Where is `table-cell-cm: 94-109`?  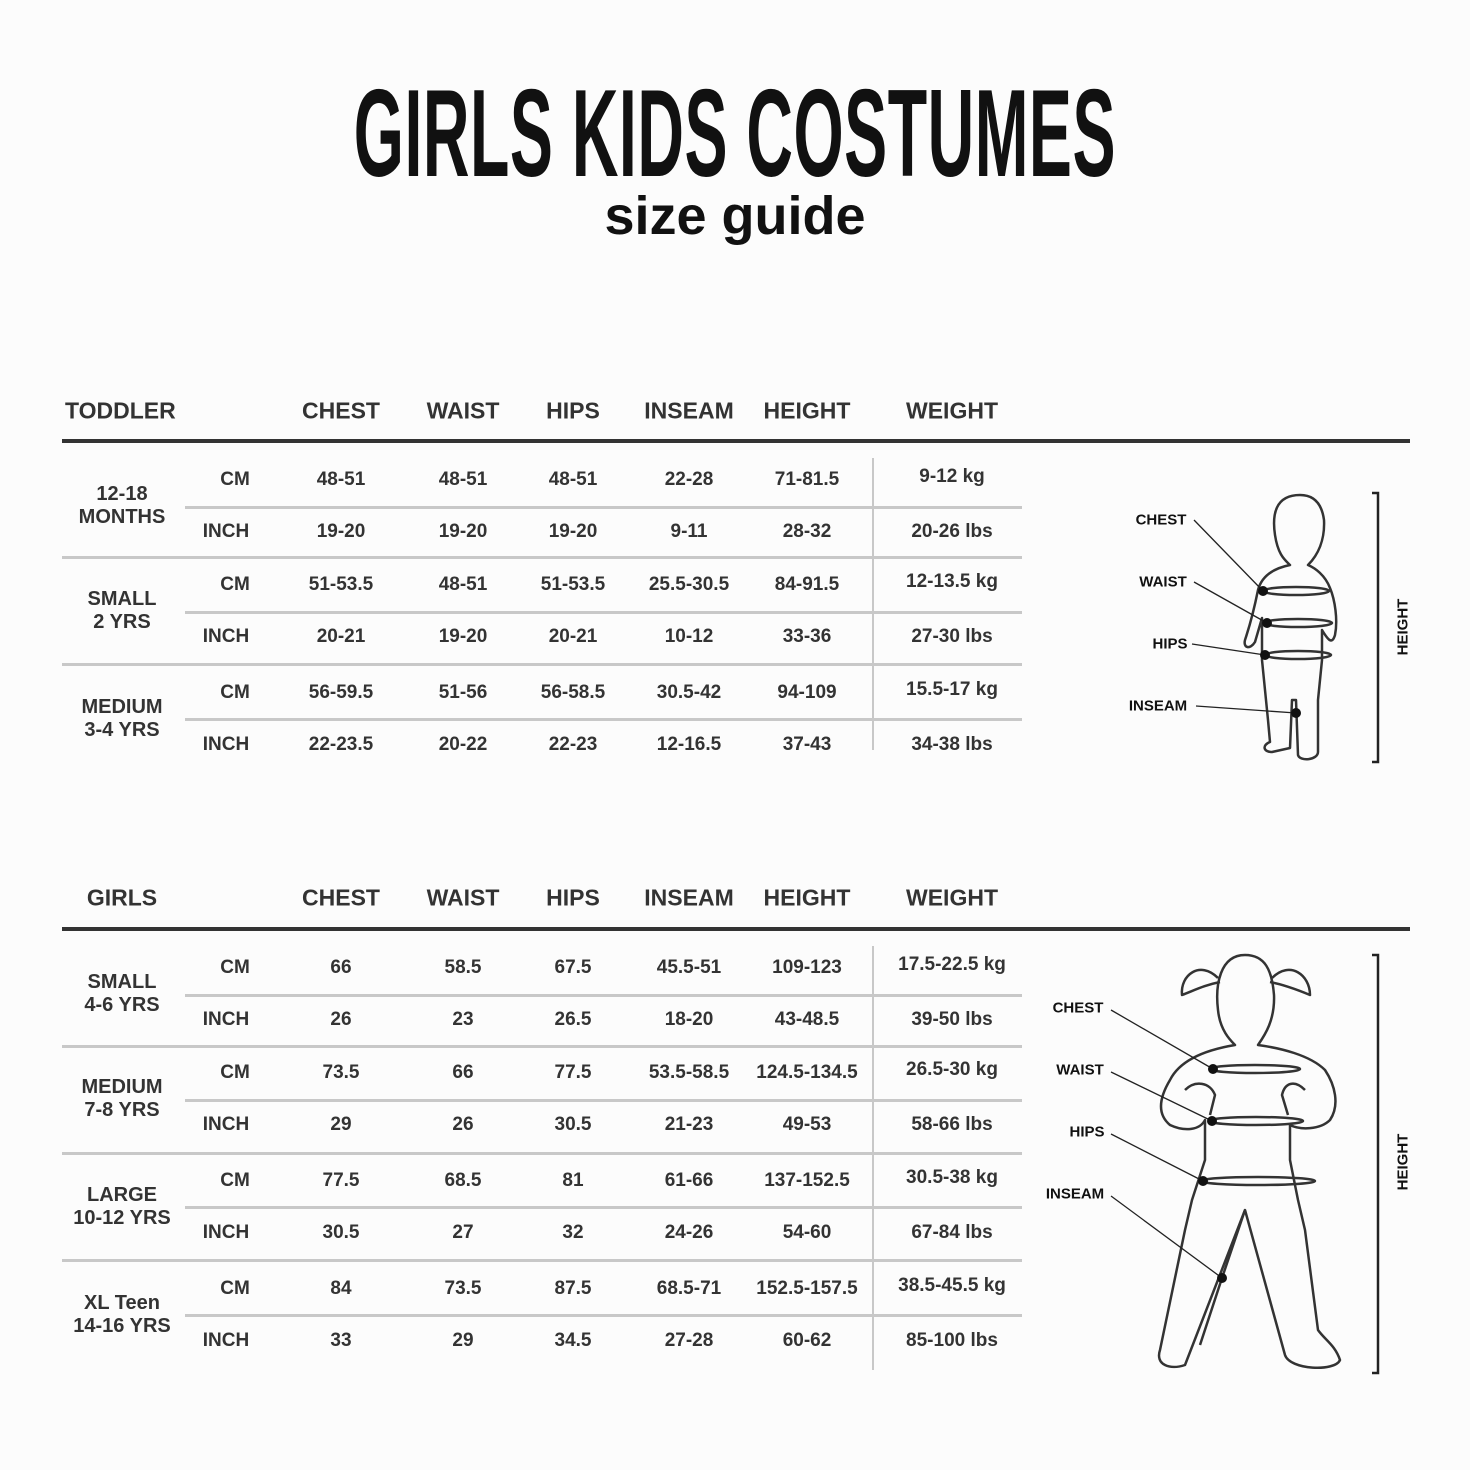 table-cell-cm: 94-109 is located at coordinates (807, 692).